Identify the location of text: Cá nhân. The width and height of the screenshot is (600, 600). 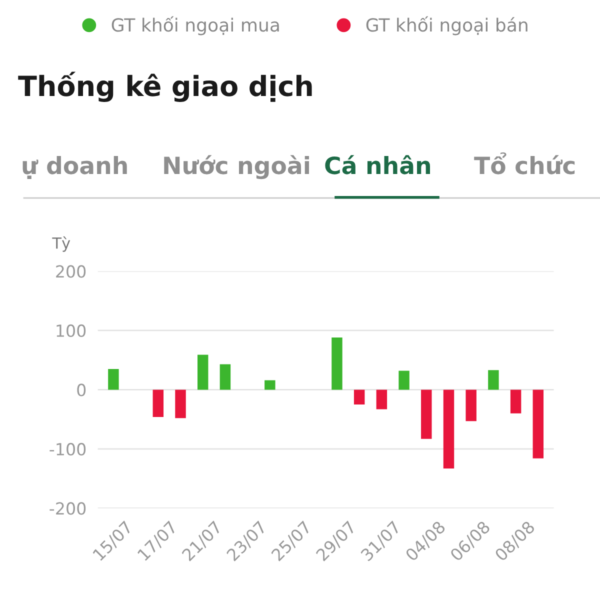
(377, 164).